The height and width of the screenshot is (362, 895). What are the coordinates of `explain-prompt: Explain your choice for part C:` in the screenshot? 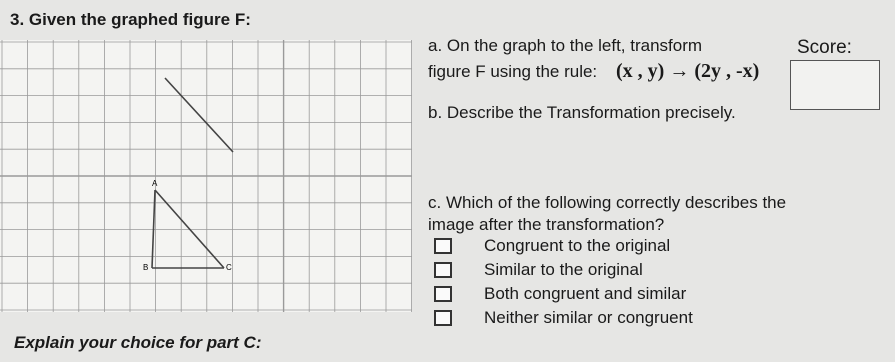 It's located at (138, 342).